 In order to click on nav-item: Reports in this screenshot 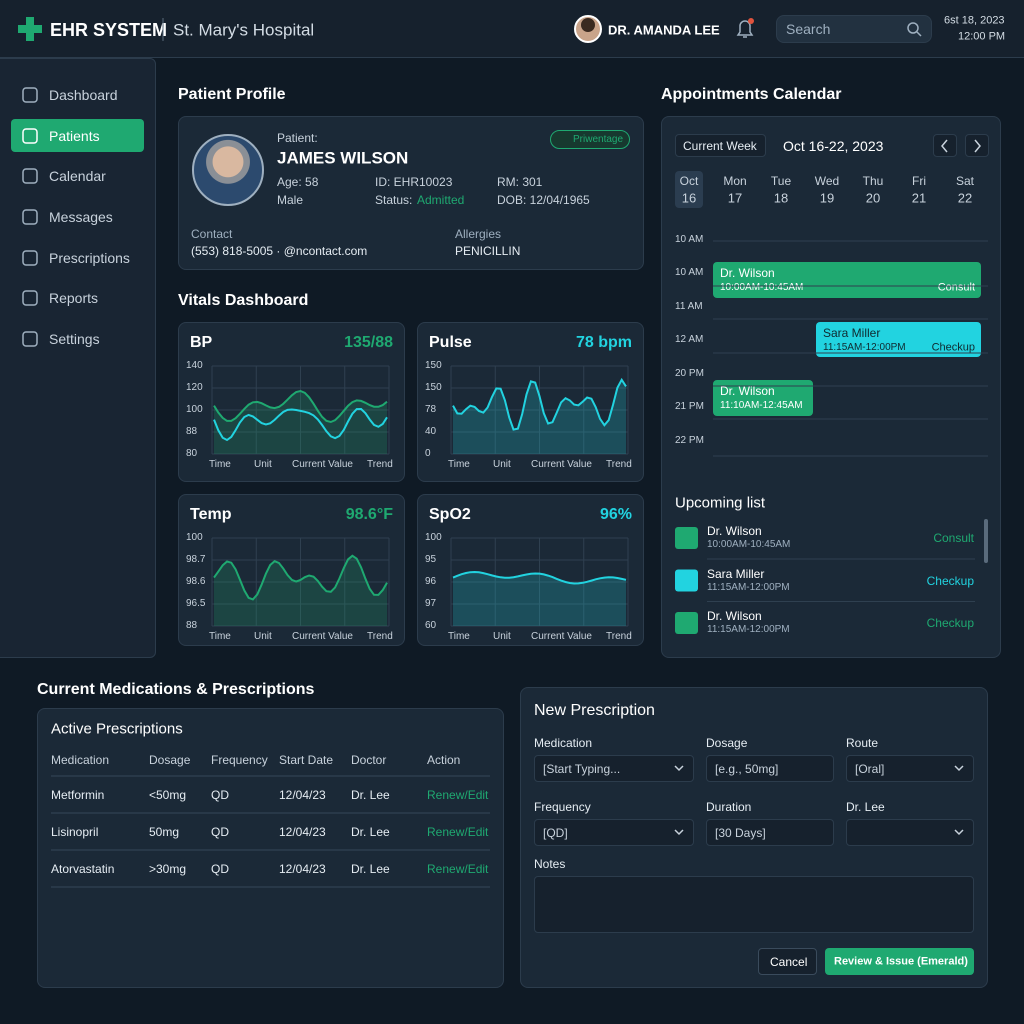, I will do `click(74, 298)`.